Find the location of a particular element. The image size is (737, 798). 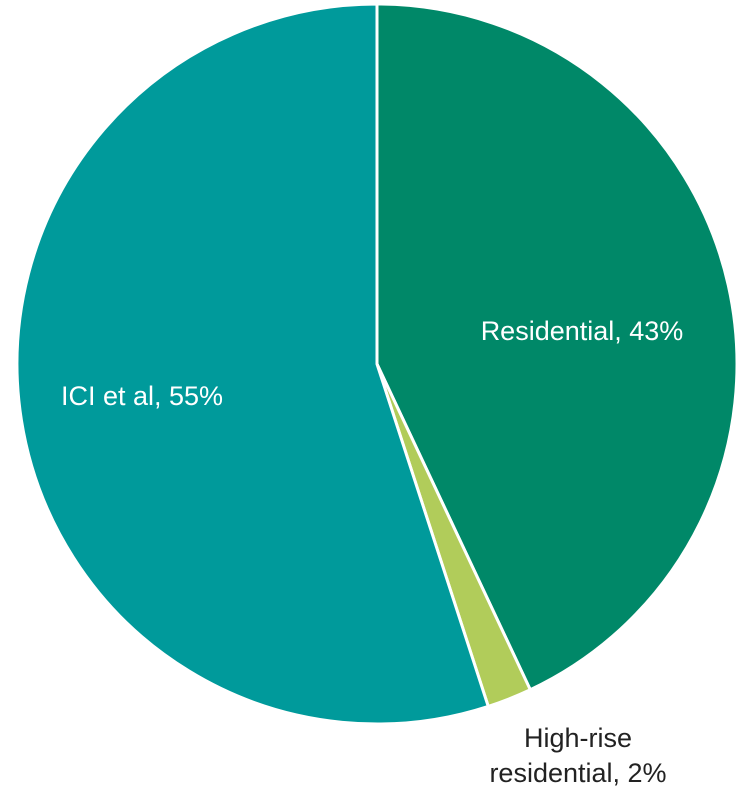

data-label-line: Residential, 43% is located at coordinates (582, 331).